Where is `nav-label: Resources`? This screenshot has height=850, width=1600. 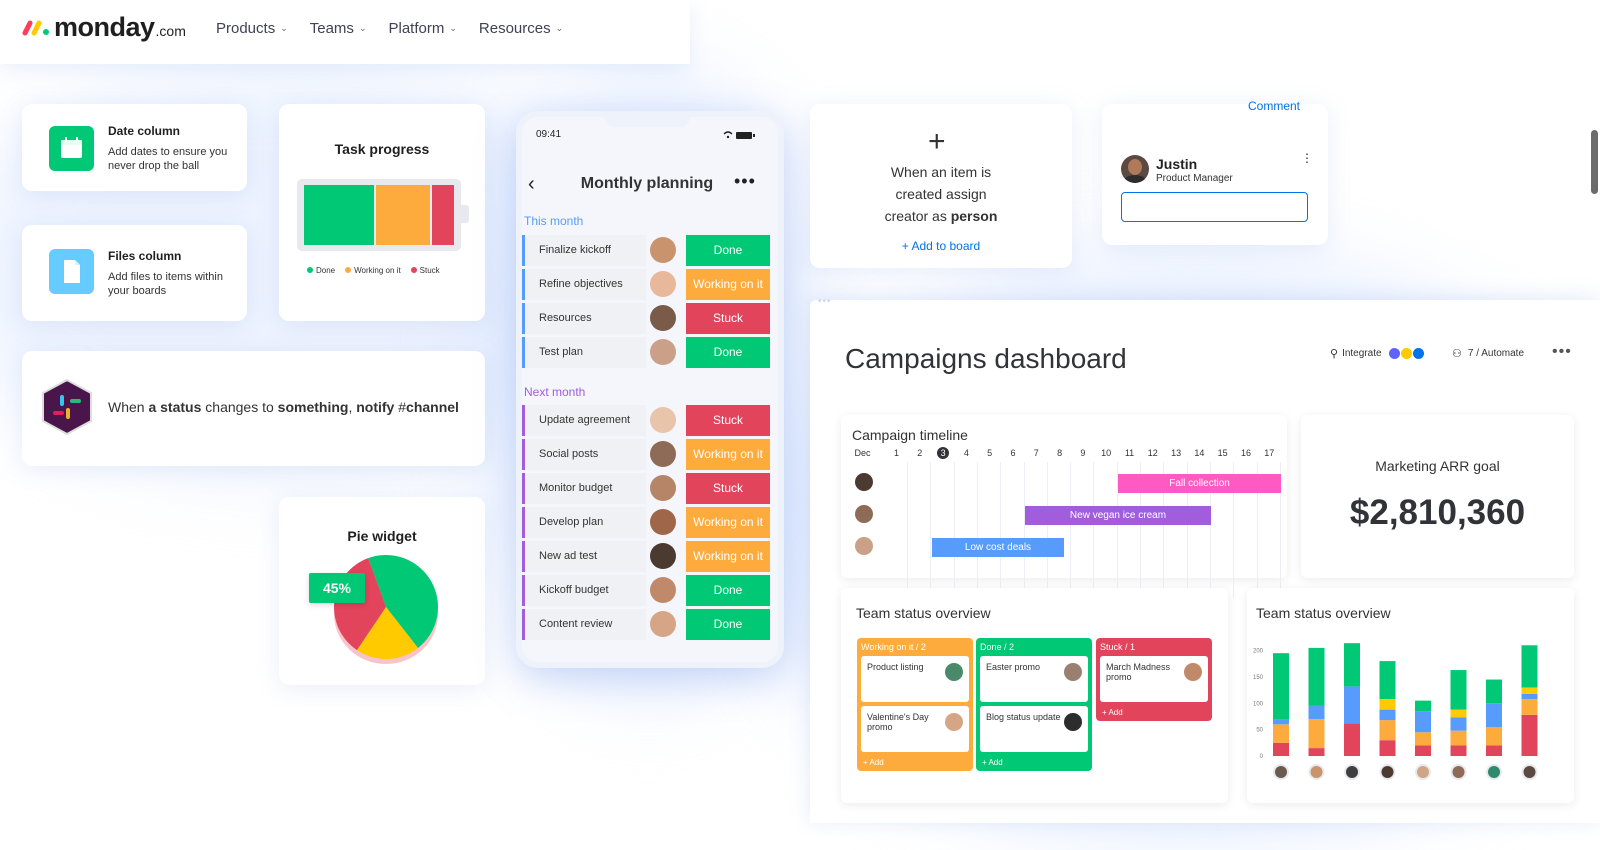
nav-label: Resources is located at coordinates (514, 28).